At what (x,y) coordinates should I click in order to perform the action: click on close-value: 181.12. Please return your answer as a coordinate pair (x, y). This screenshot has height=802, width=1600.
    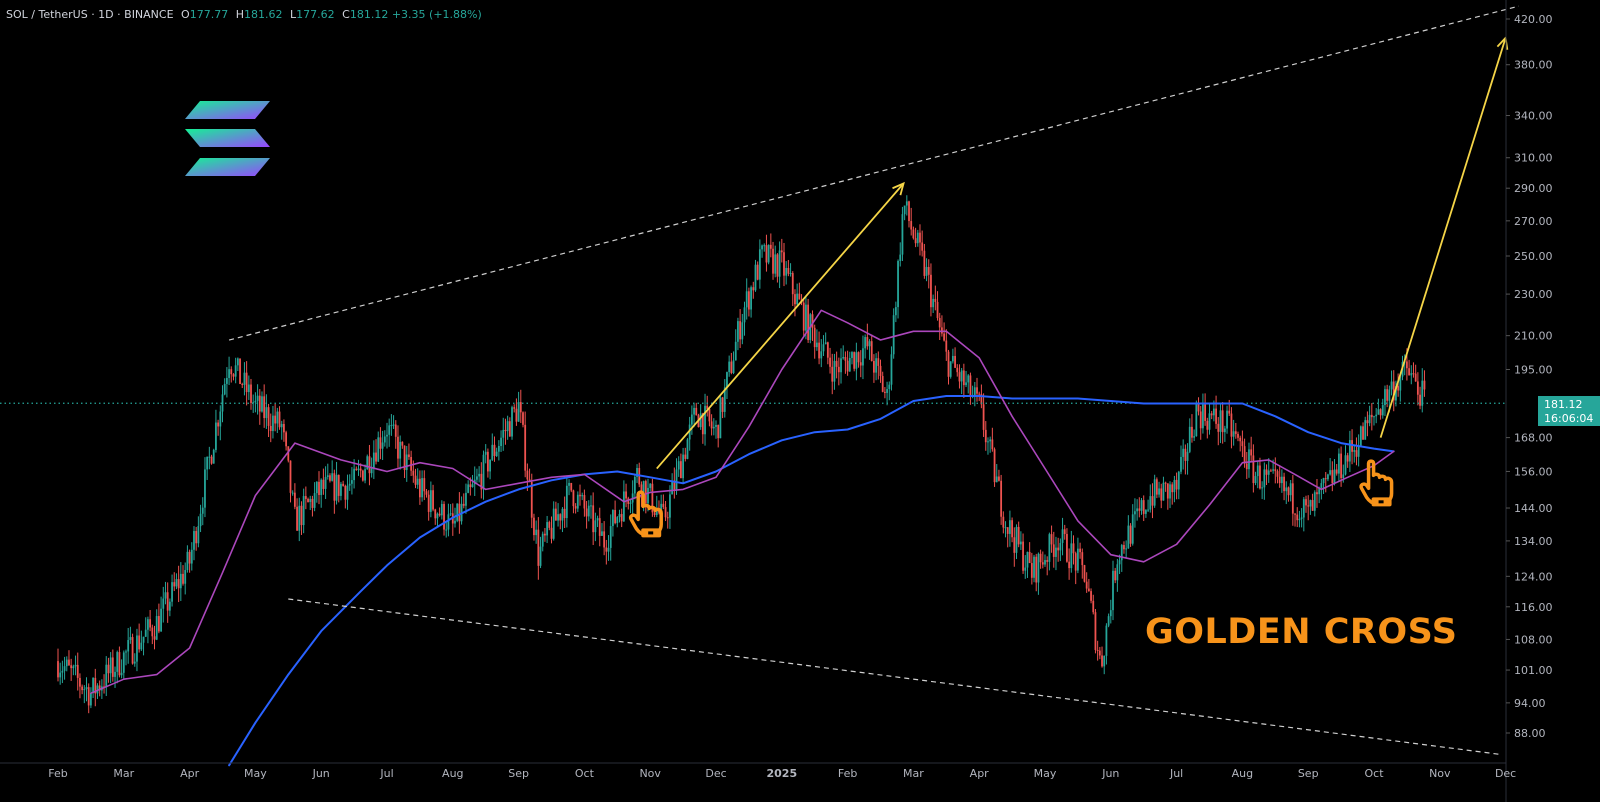
    Looking at the image, I should click on (369, 14).